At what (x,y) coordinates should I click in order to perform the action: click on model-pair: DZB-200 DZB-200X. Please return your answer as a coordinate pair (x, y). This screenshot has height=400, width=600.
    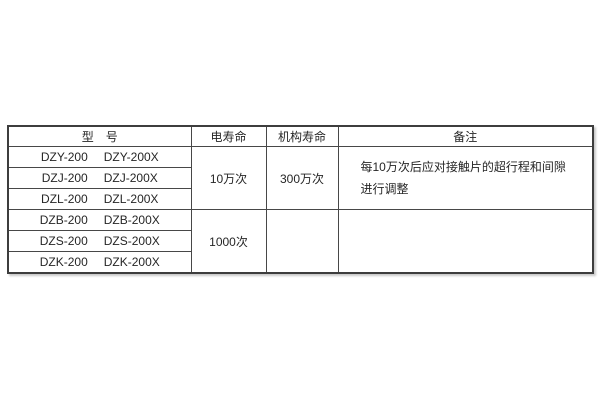
    Looking at the image, I should click on (99, 220).